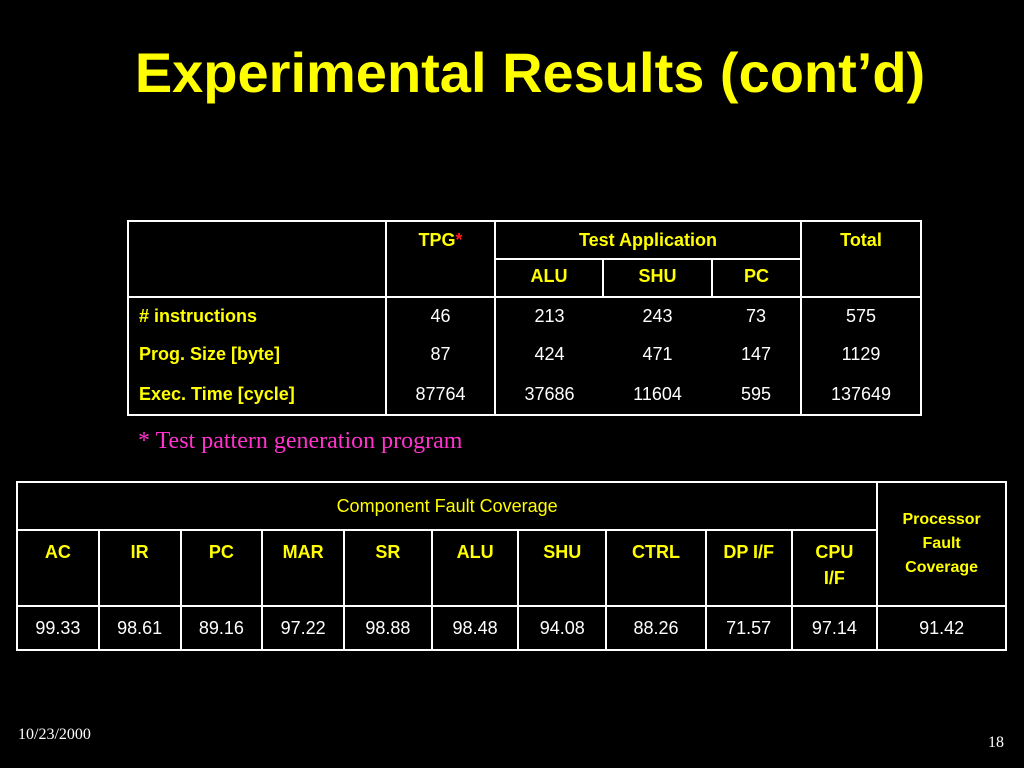 The width and height of the screenshot is (1024, 768). Describe the element at coordinates (941, 519) in the screenshot. I see `processor-header-line: Processor` at that location.